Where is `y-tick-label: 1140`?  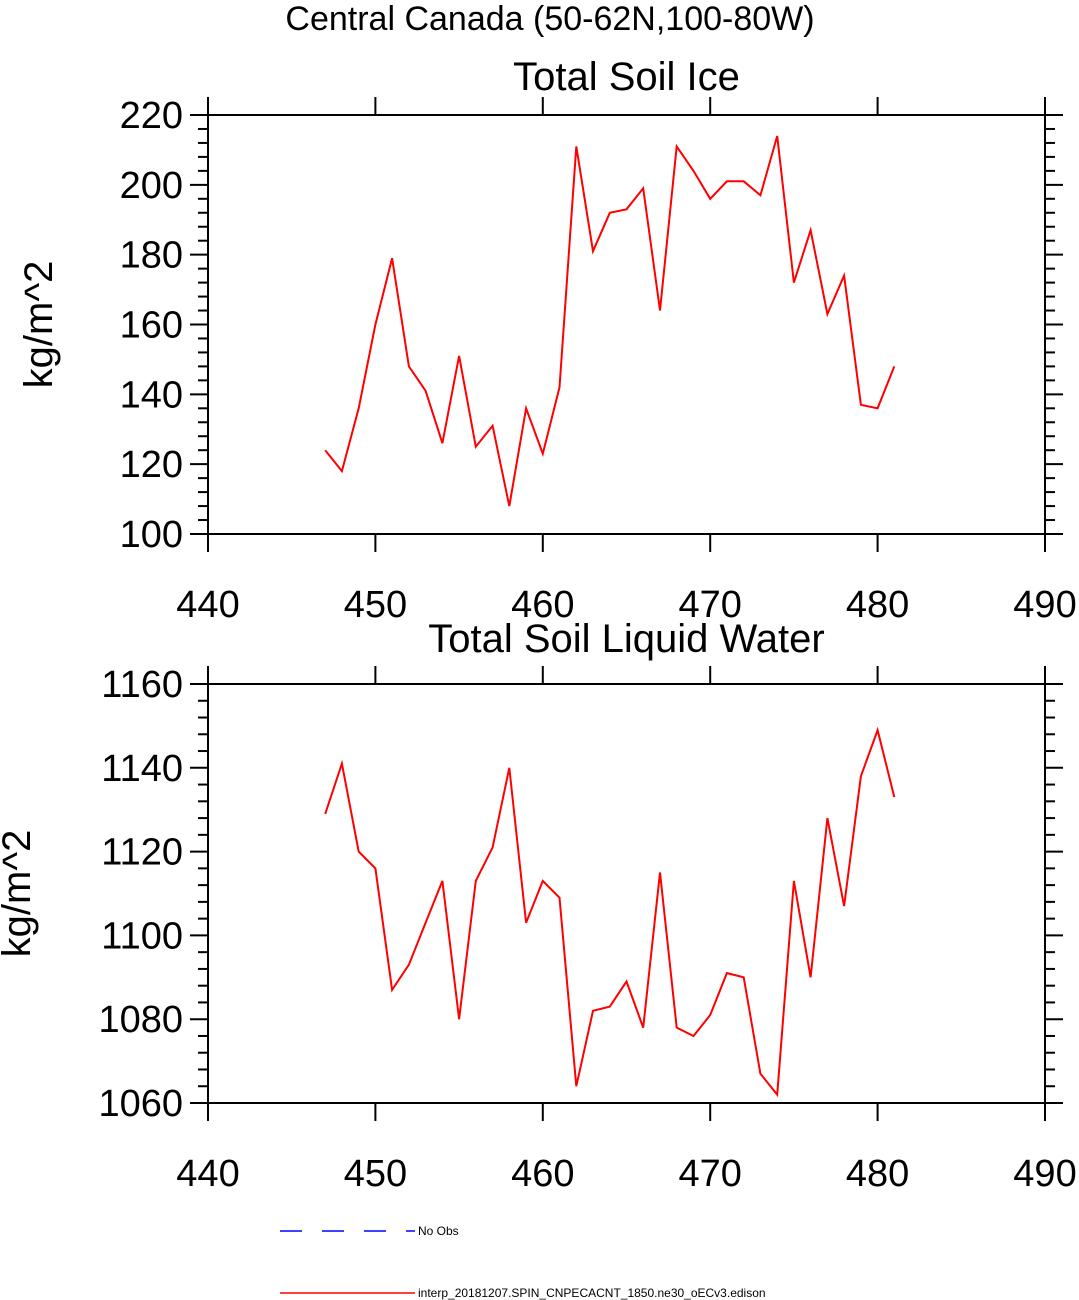
y-tick-label: 1140 is located at coordinates (142, 769).